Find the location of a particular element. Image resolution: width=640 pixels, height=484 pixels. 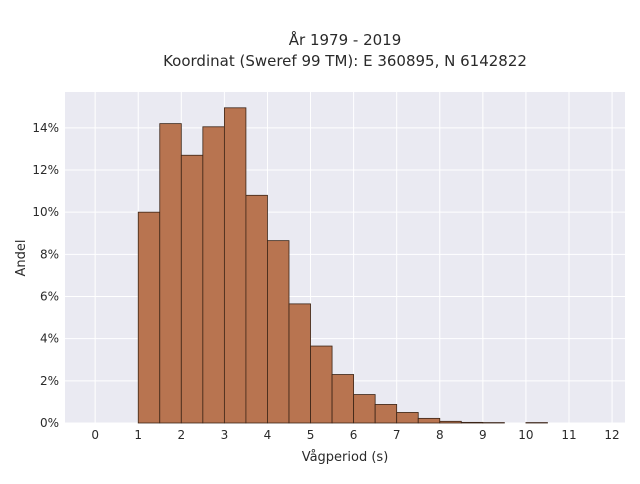

y-tick-label: 2% is located at coordinates (49, 381).